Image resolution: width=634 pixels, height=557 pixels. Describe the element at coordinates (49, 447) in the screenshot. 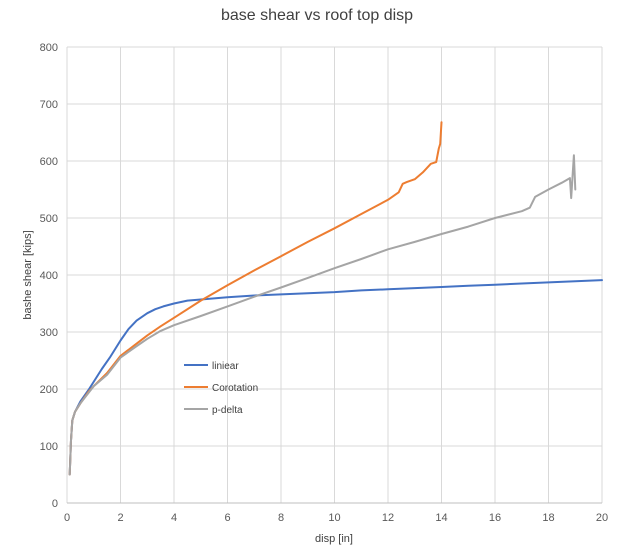

I see `y-tick-label: 100` at that location.